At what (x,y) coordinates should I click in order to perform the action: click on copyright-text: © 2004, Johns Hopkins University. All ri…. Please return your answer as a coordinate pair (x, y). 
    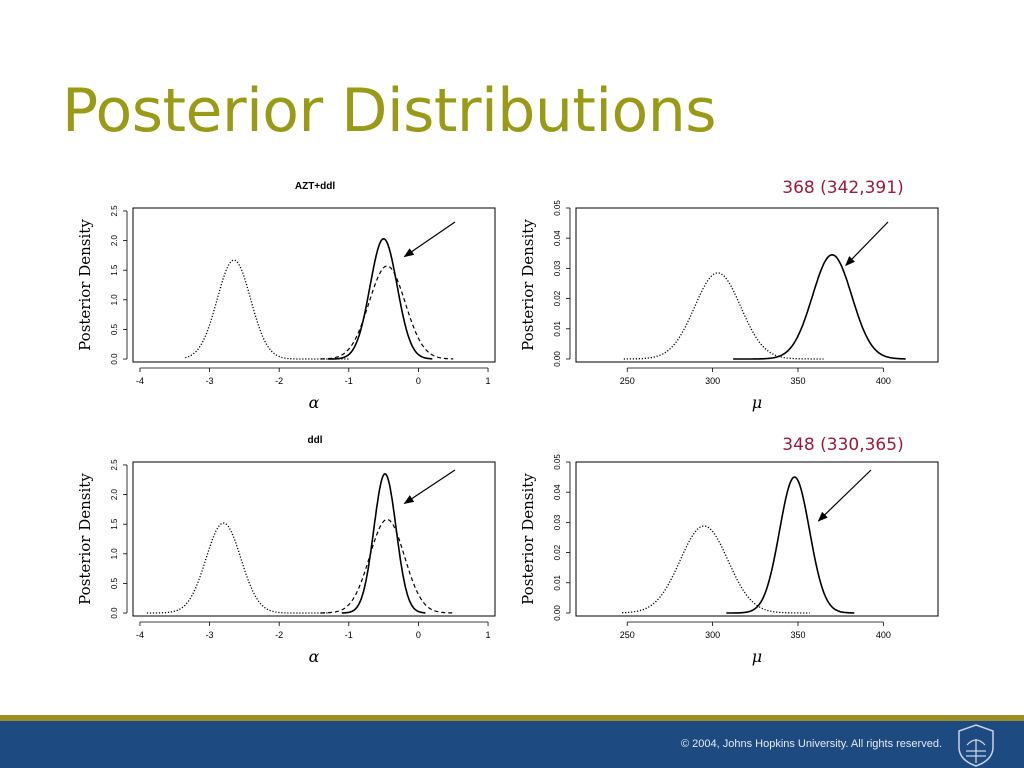
    Looking at the image, I should click on (811, 744).